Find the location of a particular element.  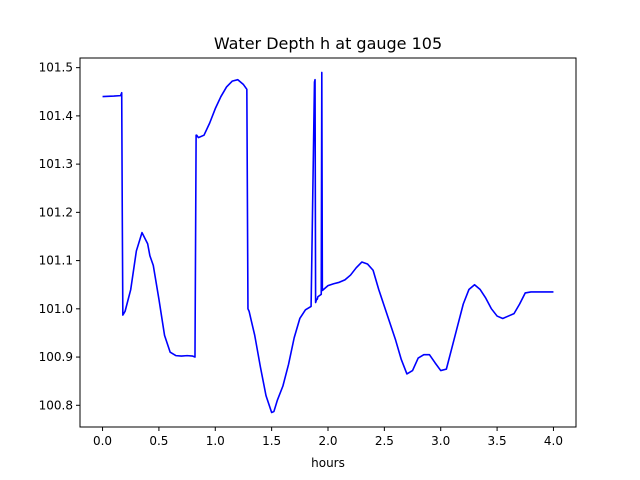

y-tick-label: 100.9 is located at coordinates (56, 357).